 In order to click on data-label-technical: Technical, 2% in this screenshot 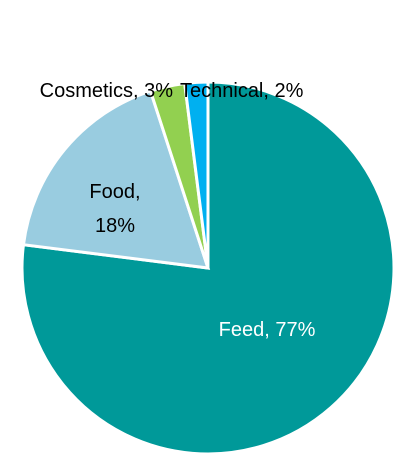, I will do `click(242, 91)`.